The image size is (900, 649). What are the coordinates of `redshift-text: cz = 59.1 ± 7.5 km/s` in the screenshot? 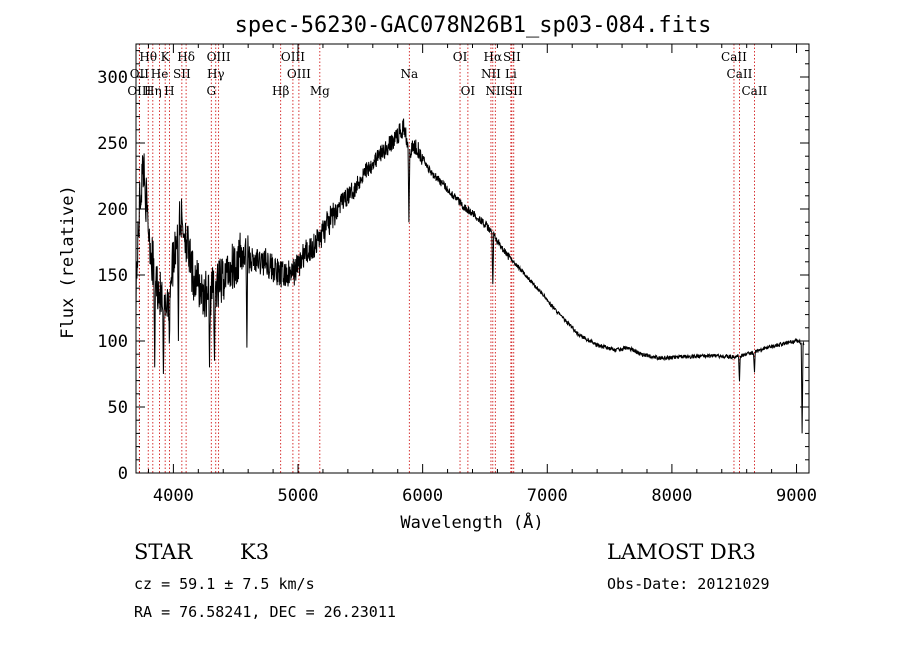 It's located at (224, 584).